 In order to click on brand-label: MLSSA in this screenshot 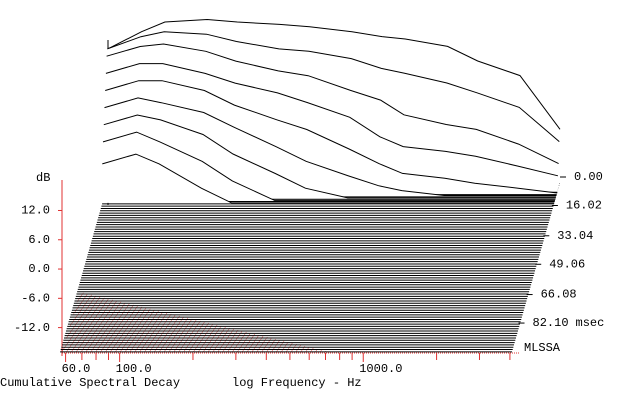, I will do `click(542, 348)`.